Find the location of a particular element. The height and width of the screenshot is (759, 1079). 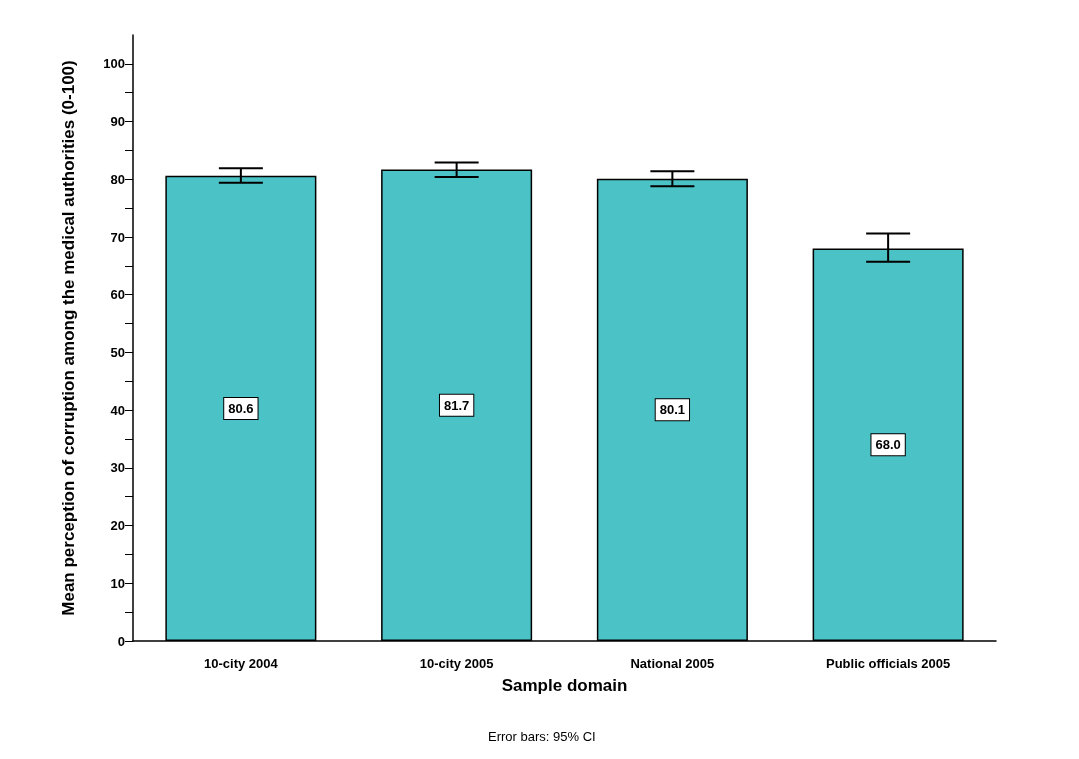

y-tick-label: 100 is located at coordinates (114, 64).